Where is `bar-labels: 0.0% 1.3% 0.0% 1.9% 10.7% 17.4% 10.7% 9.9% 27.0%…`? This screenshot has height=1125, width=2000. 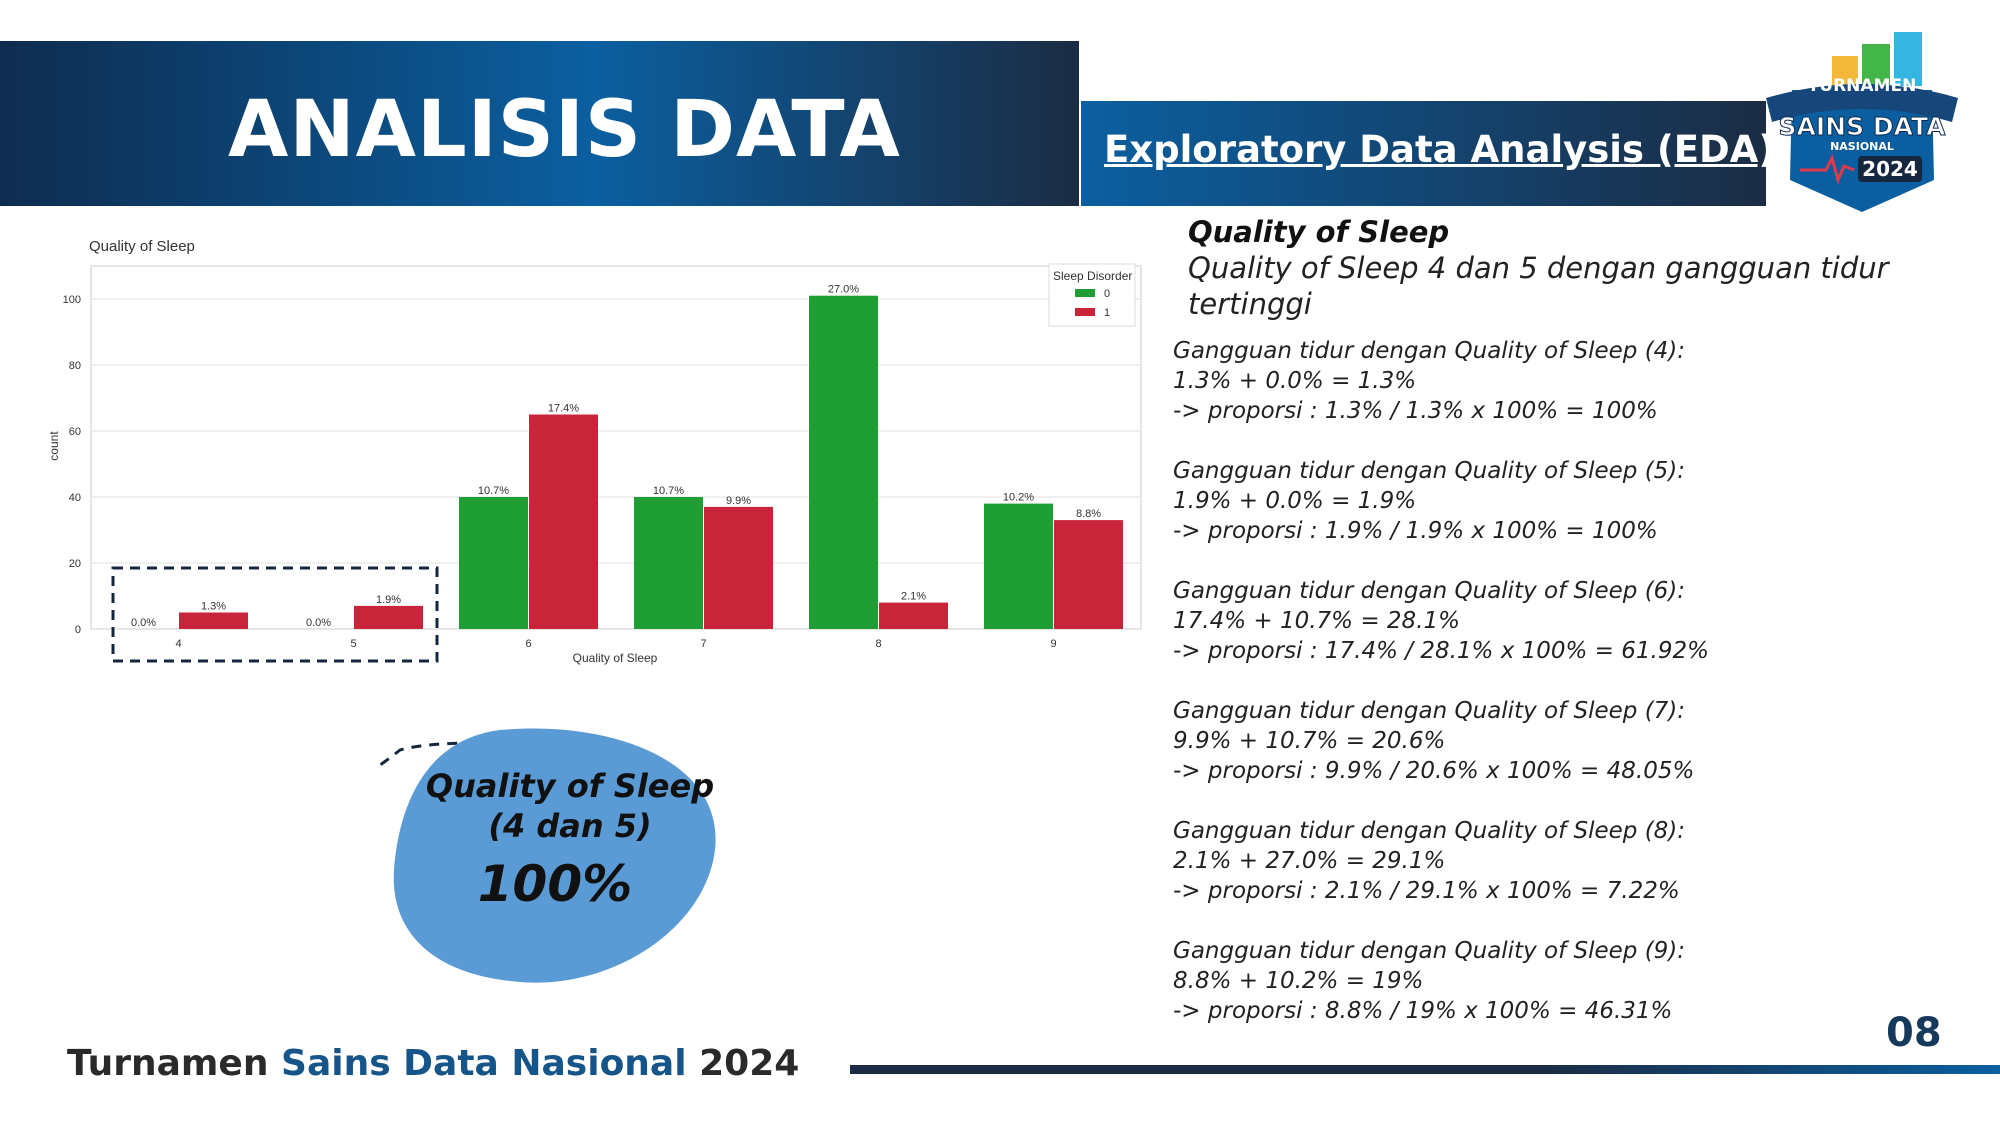
bar-labels: 0.0% 1.3% 0.0% 1.9% 10.7% 17.4% 10.7% 9.9% 27.0%… is located at coordinates (616, 456).